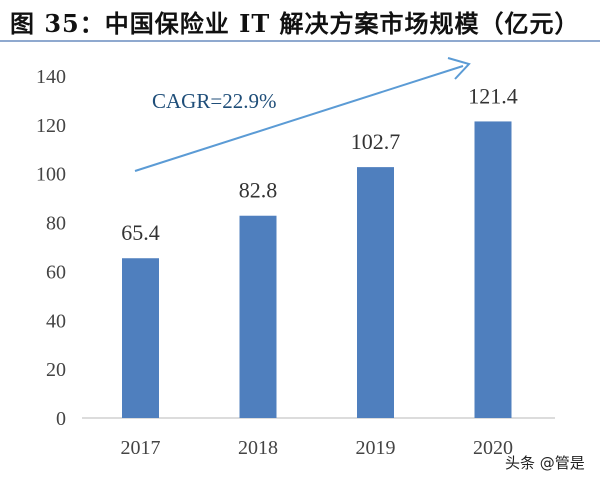  I want to click on y-tick-label: 120, so click(51, 126).